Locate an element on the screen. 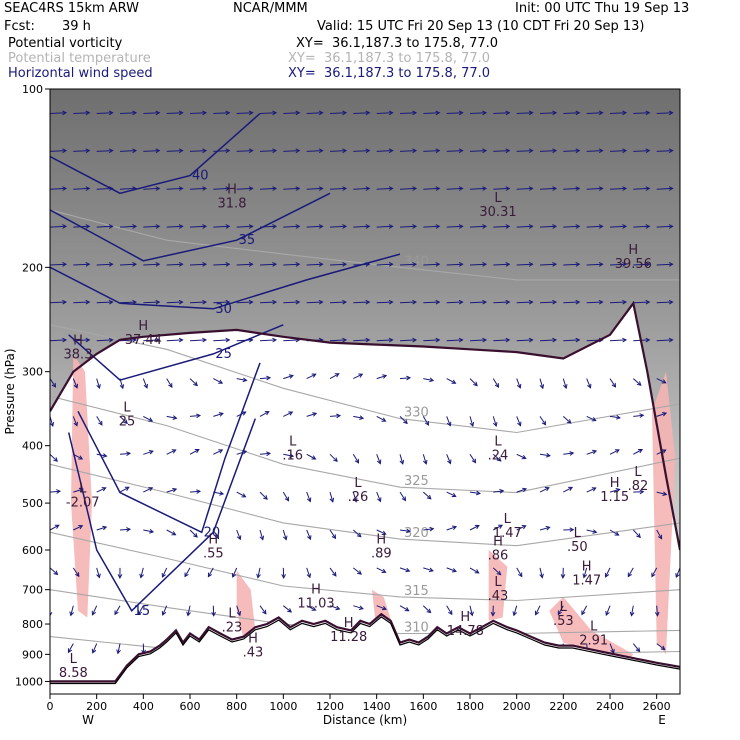 This screenshot has height=740, width=740. pv-shading-band is located at coordinates (664, 513).